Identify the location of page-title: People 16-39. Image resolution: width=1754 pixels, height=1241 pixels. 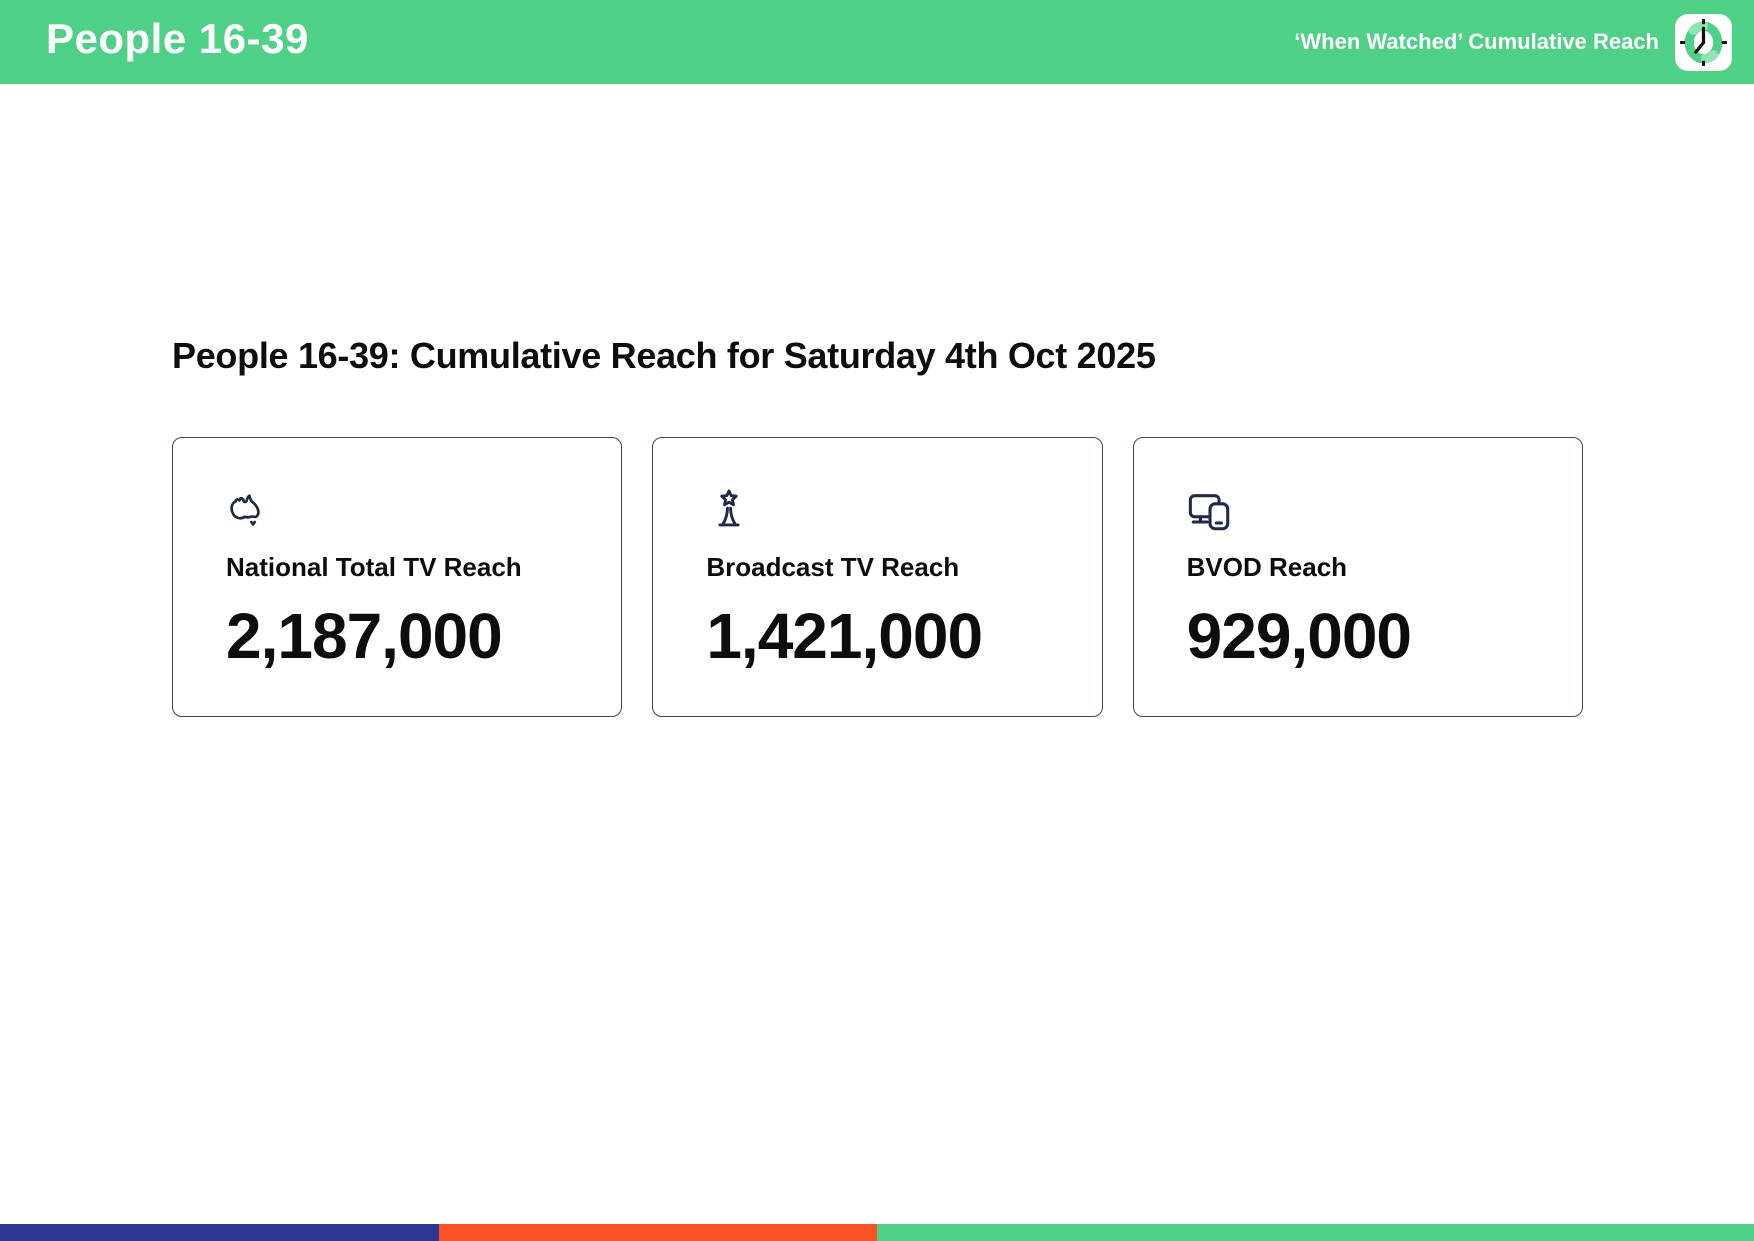
(177, 38).